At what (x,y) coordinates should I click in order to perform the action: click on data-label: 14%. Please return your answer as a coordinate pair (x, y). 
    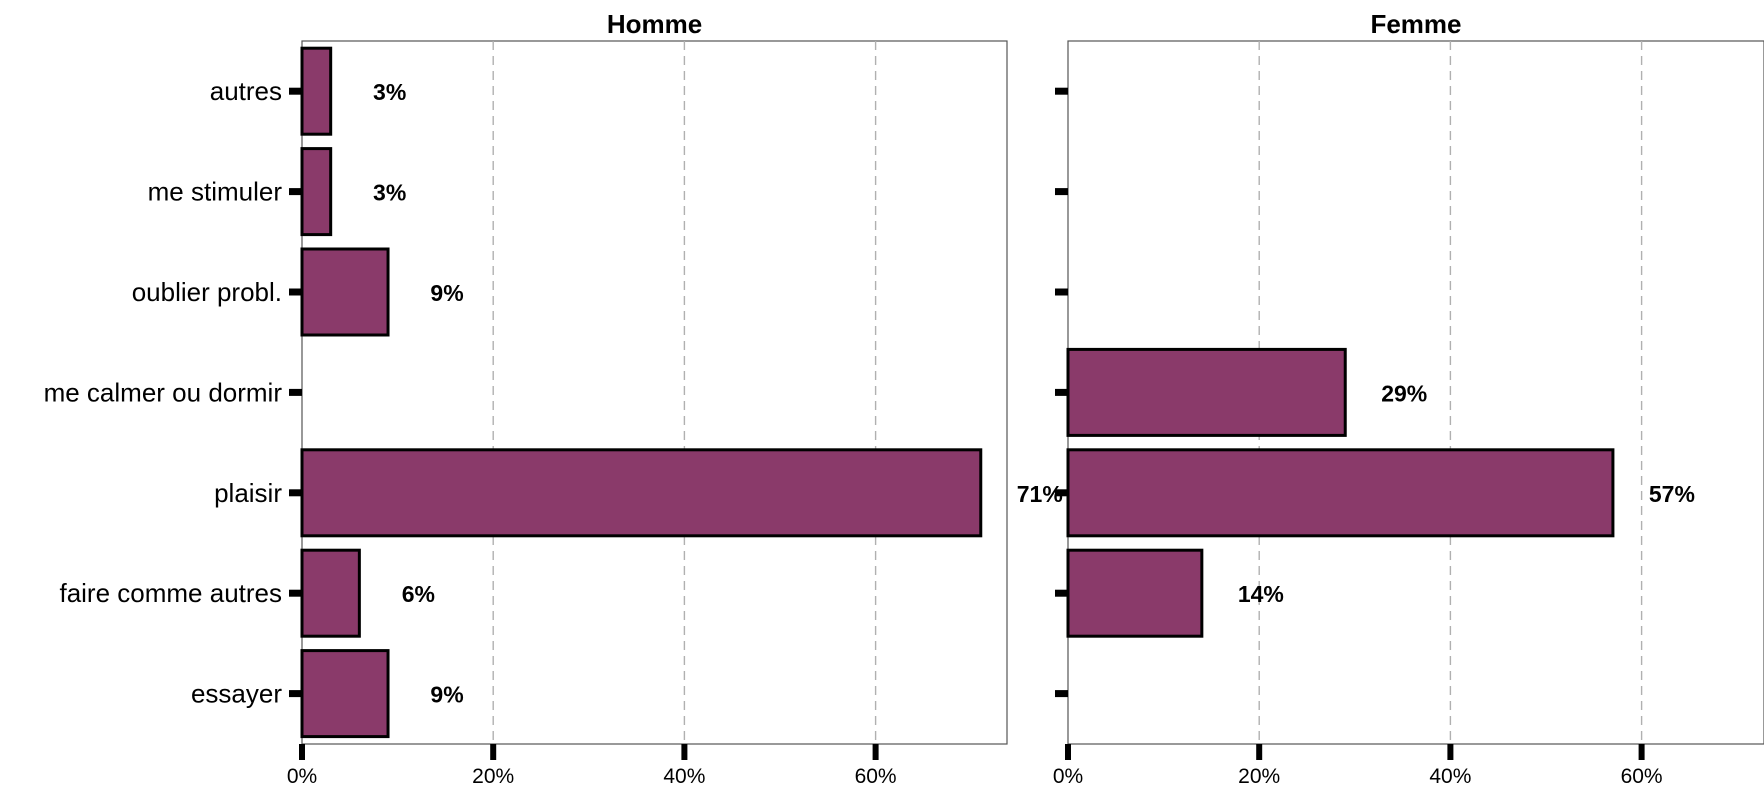
    Looking at the image, I should click on (1261, 594).